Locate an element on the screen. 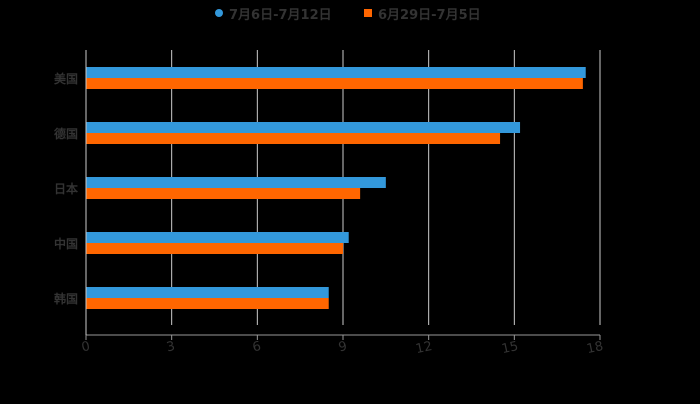  legend-item-week-jul6: 7月6日-7月12日 is located at coordinates (273, 13).